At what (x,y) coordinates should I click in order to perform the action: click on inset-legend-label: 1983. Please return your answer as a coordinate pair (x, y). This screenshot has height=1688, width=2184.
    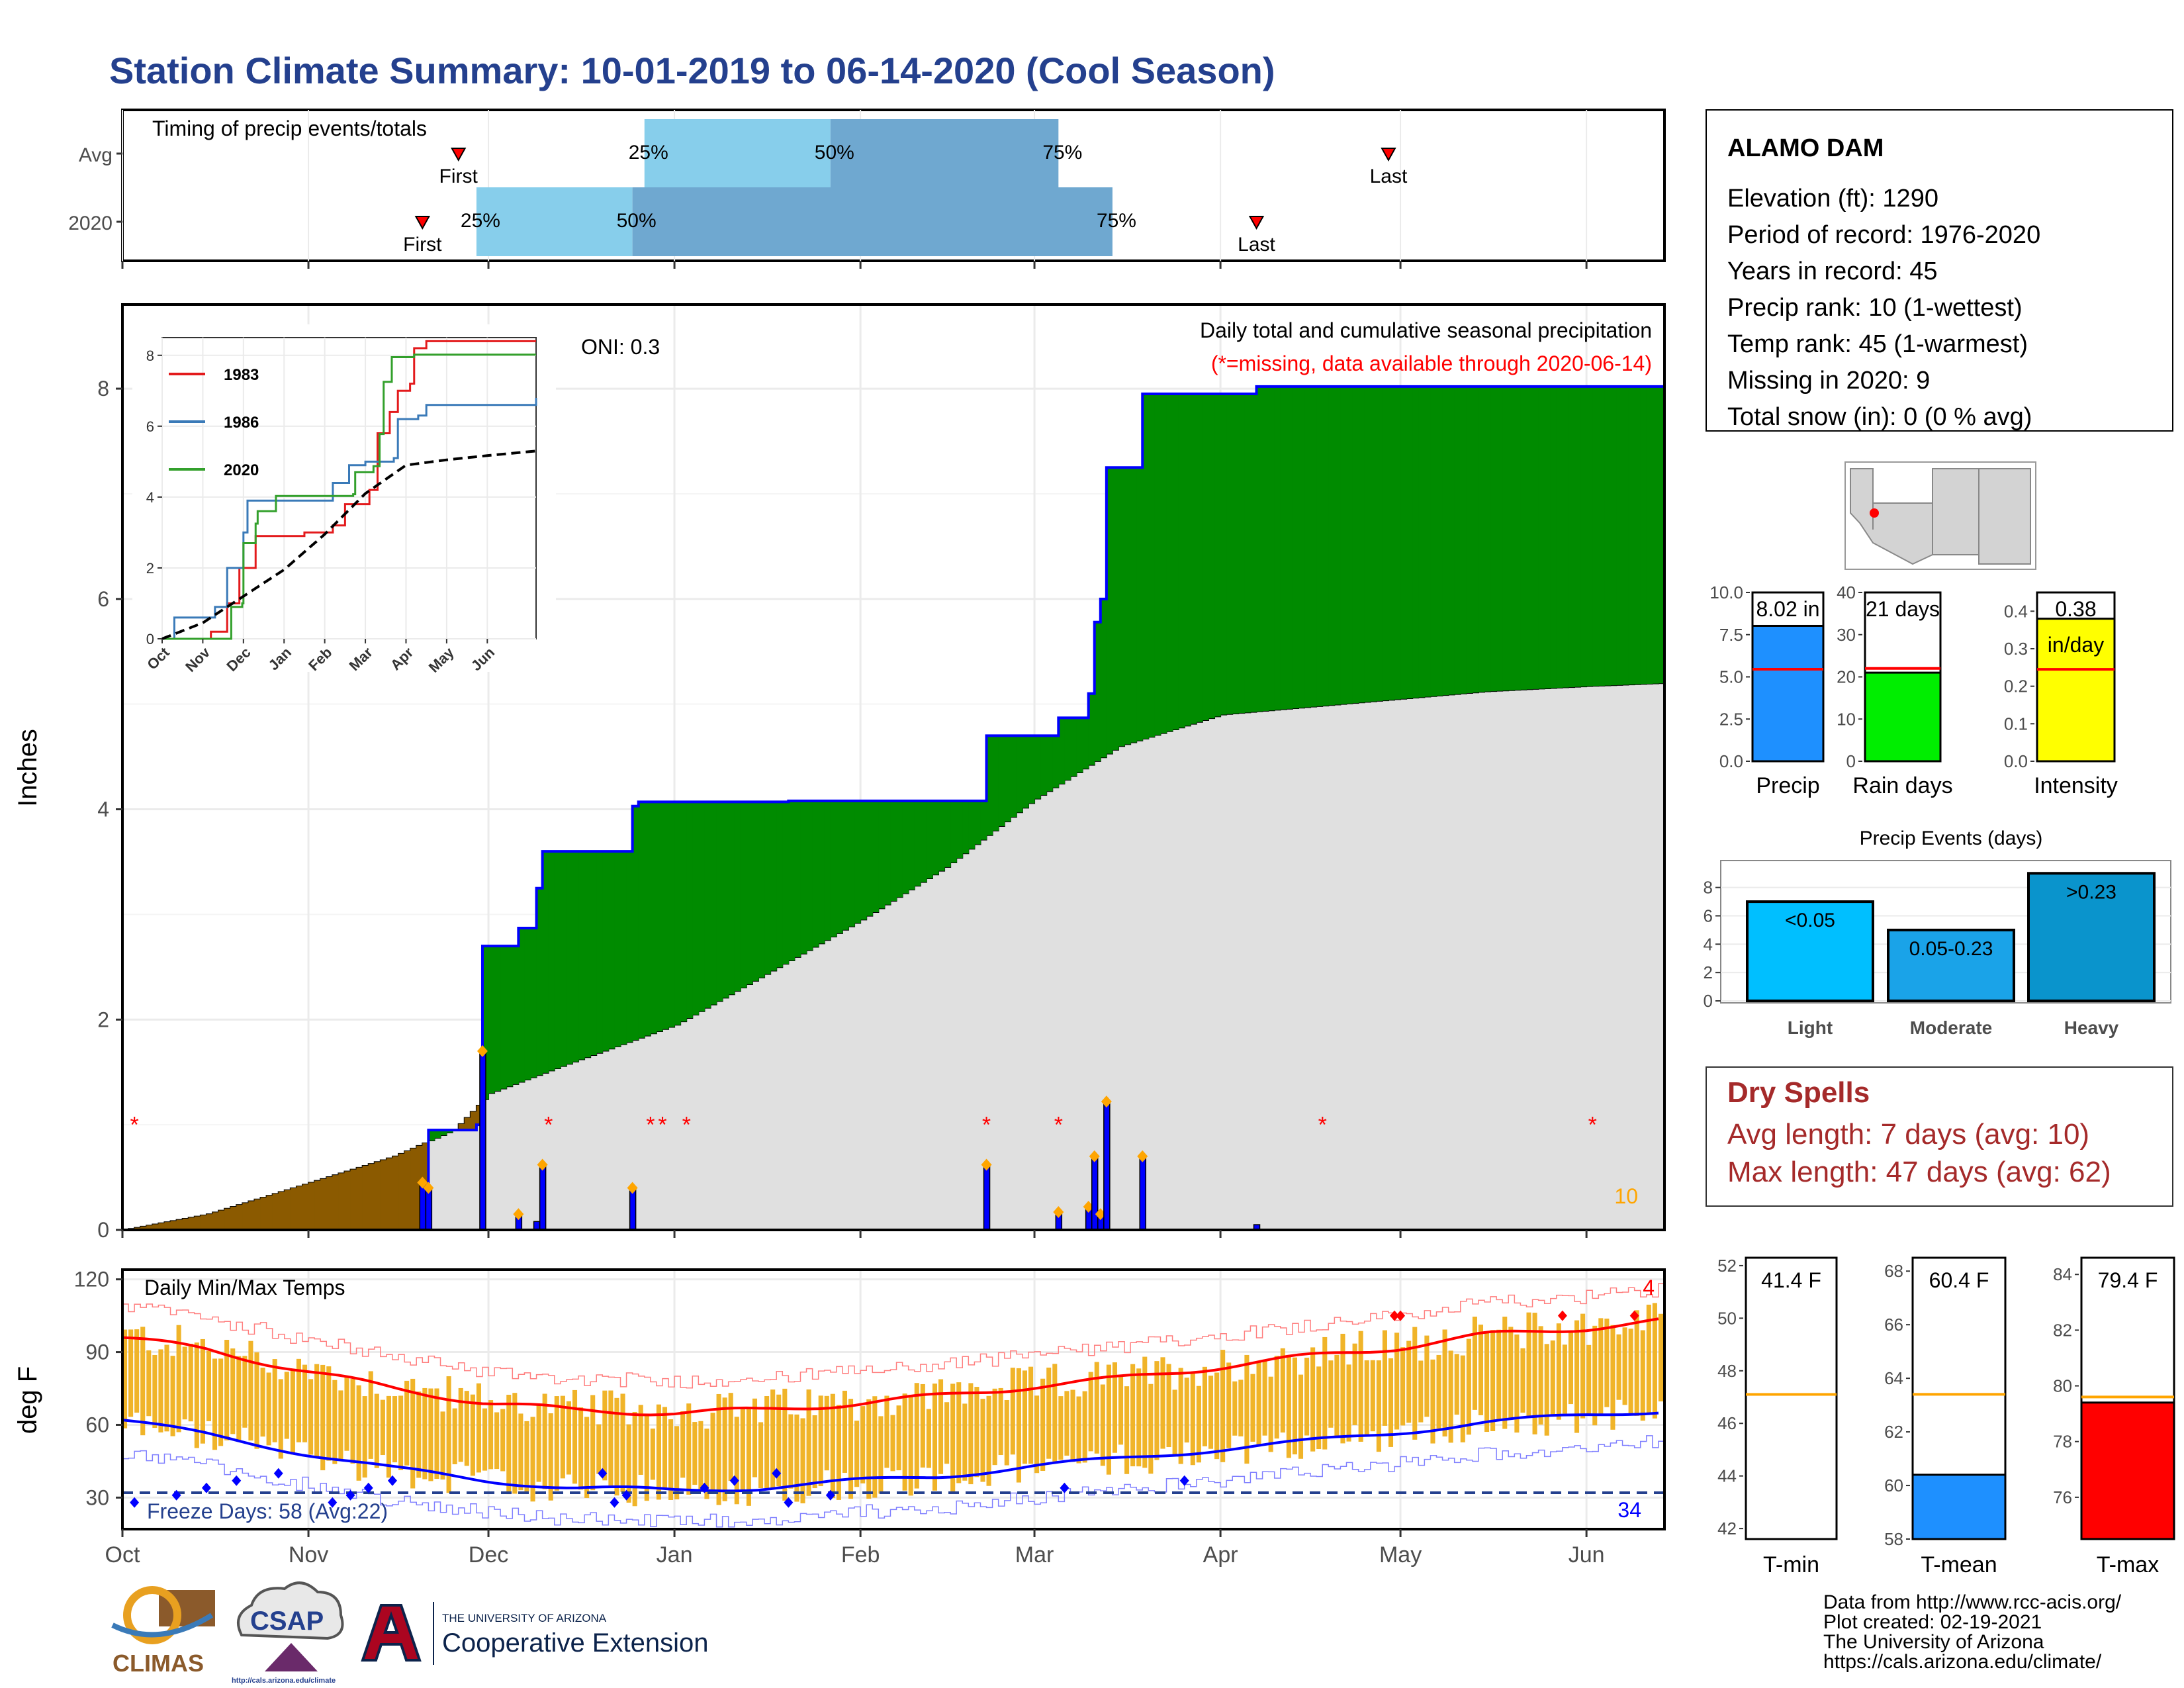
    Looking at the image, I should click on (241, 375).